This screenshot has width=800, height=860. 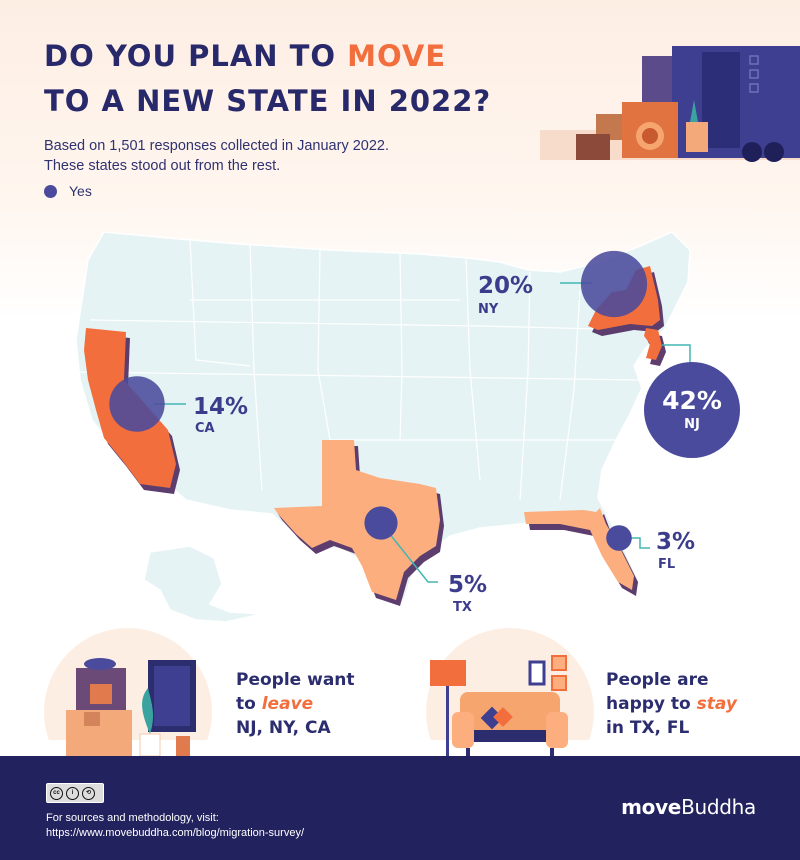 What do you see at coordinates (88, 793) in the screenshot?
I see `sa-icon: ⟲` at bounding box center [88, 793].